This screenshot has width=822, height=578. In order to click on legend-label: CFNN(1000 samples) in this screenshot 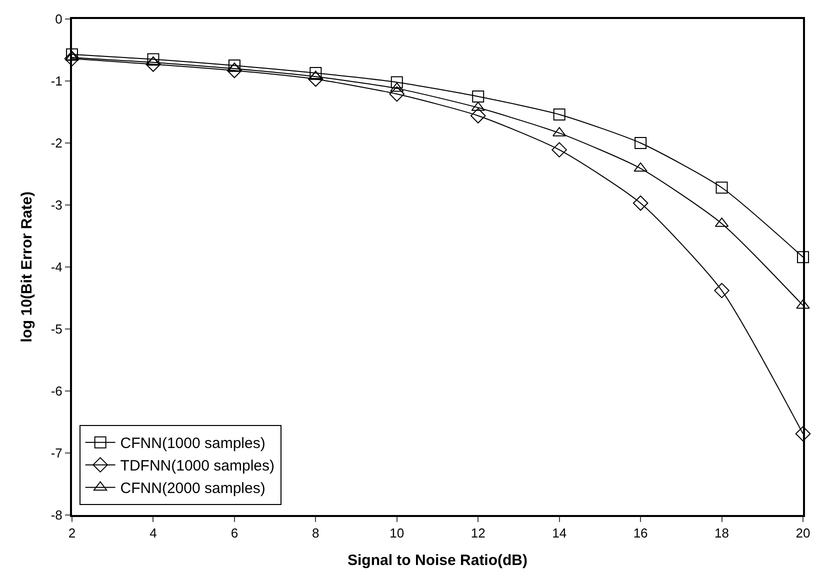, I will do `click(193, 443)`.